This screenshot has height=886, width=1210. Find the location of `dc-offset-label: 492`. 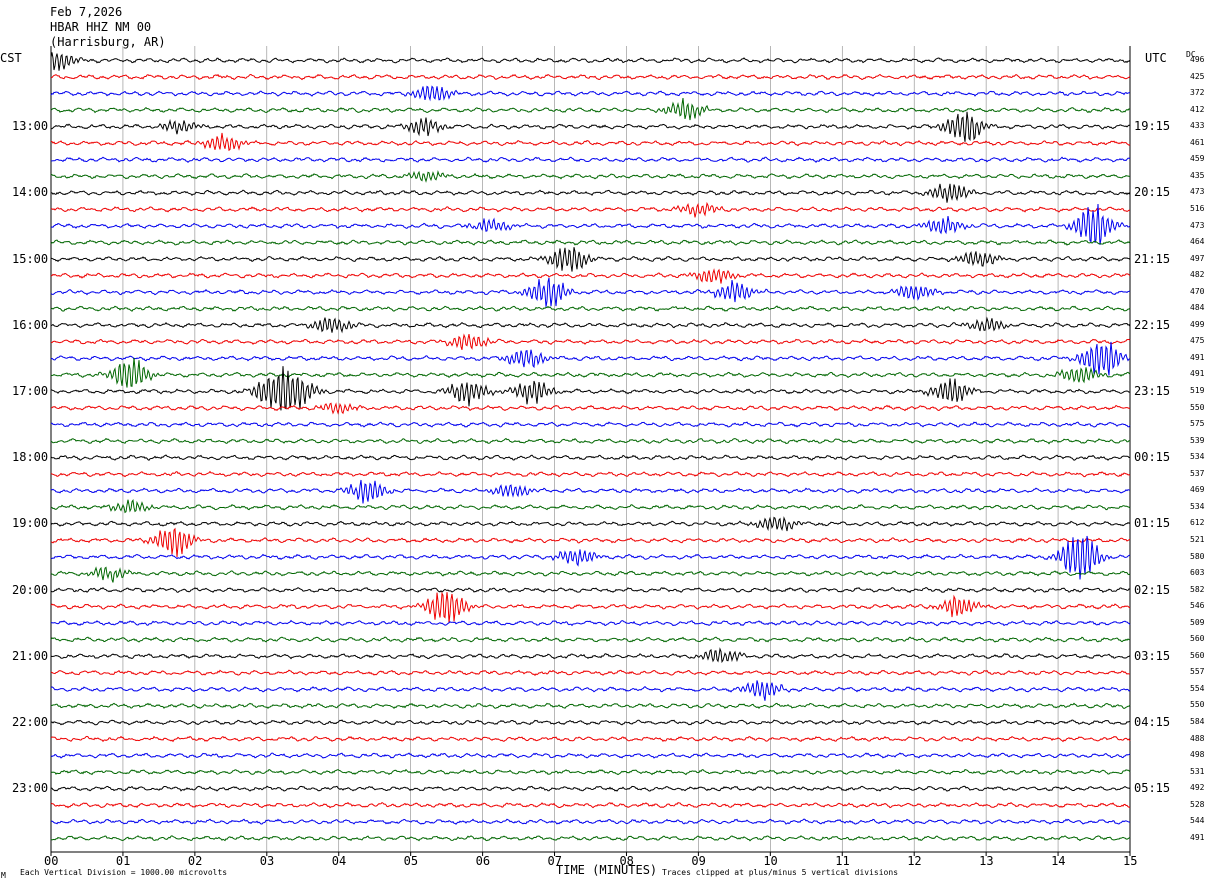

dc-offset-label: 492 is located at coordinates (1197, 788).